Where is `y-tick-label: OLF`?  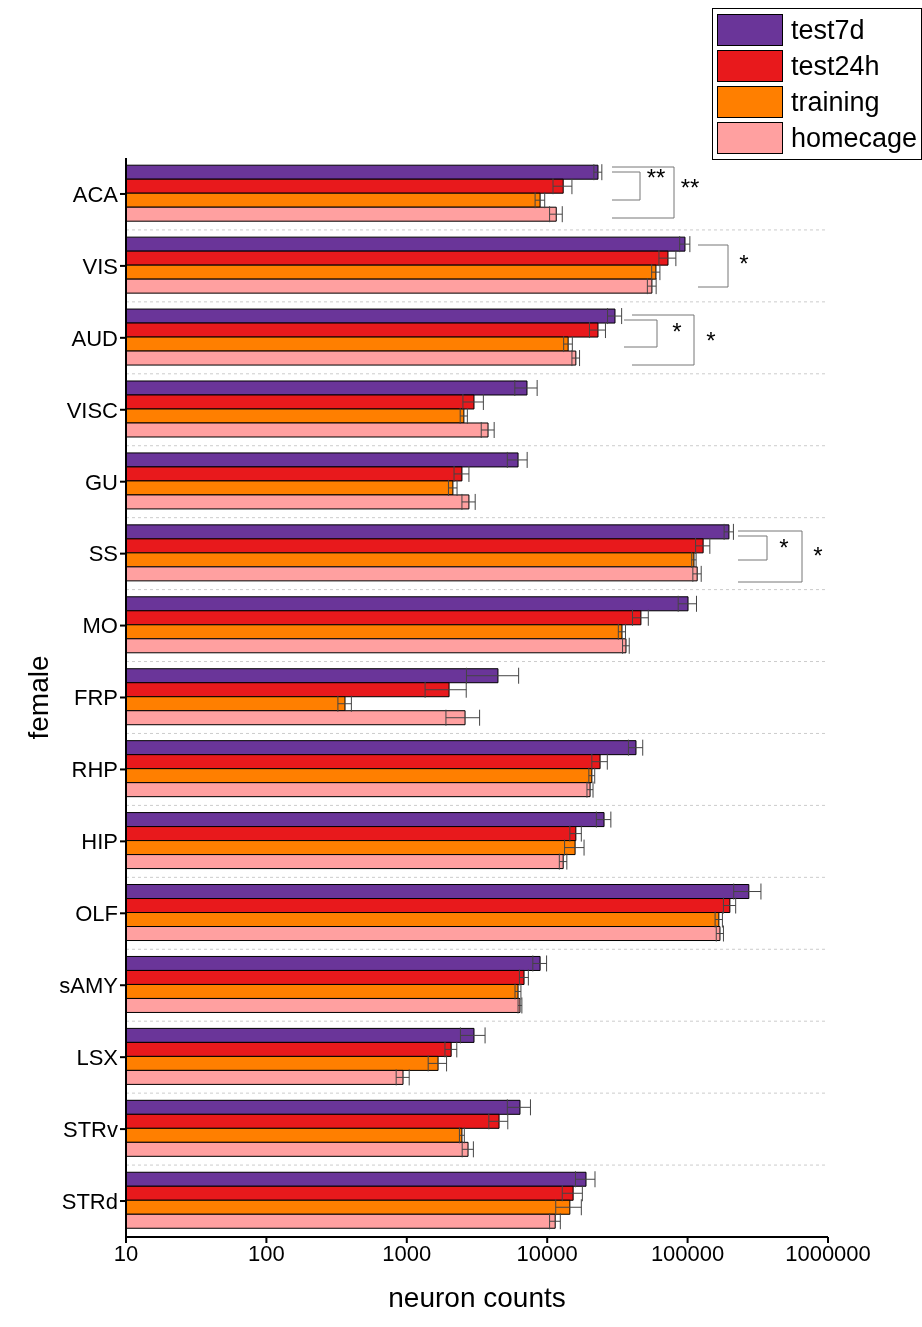
y-tick-label: OLF is located at coordinates (96, 914).